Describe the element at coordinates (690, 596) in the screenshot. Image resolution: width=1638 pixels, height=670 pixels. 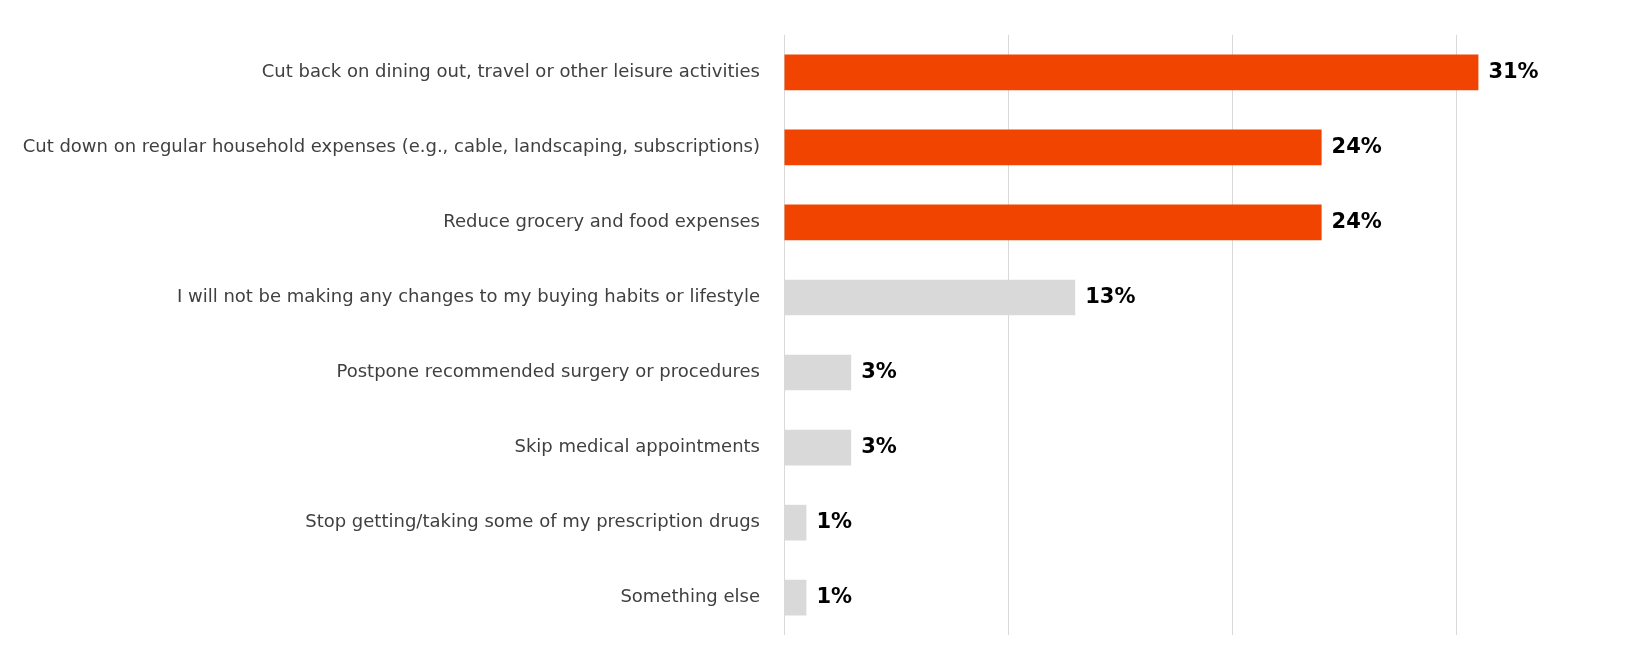
I see `y-tick-label: Something else` at that location.